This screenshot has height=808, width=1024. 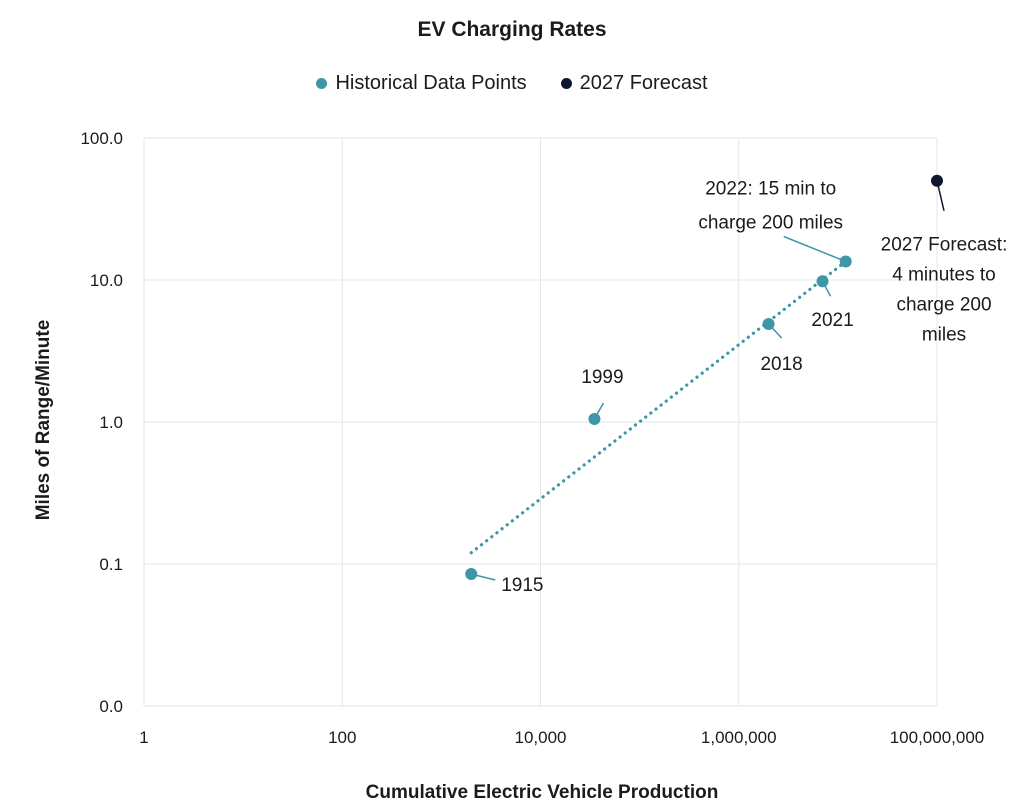 I want to click on annotation-label-4-1: charge 200 miles, so click(x=770, y=222).